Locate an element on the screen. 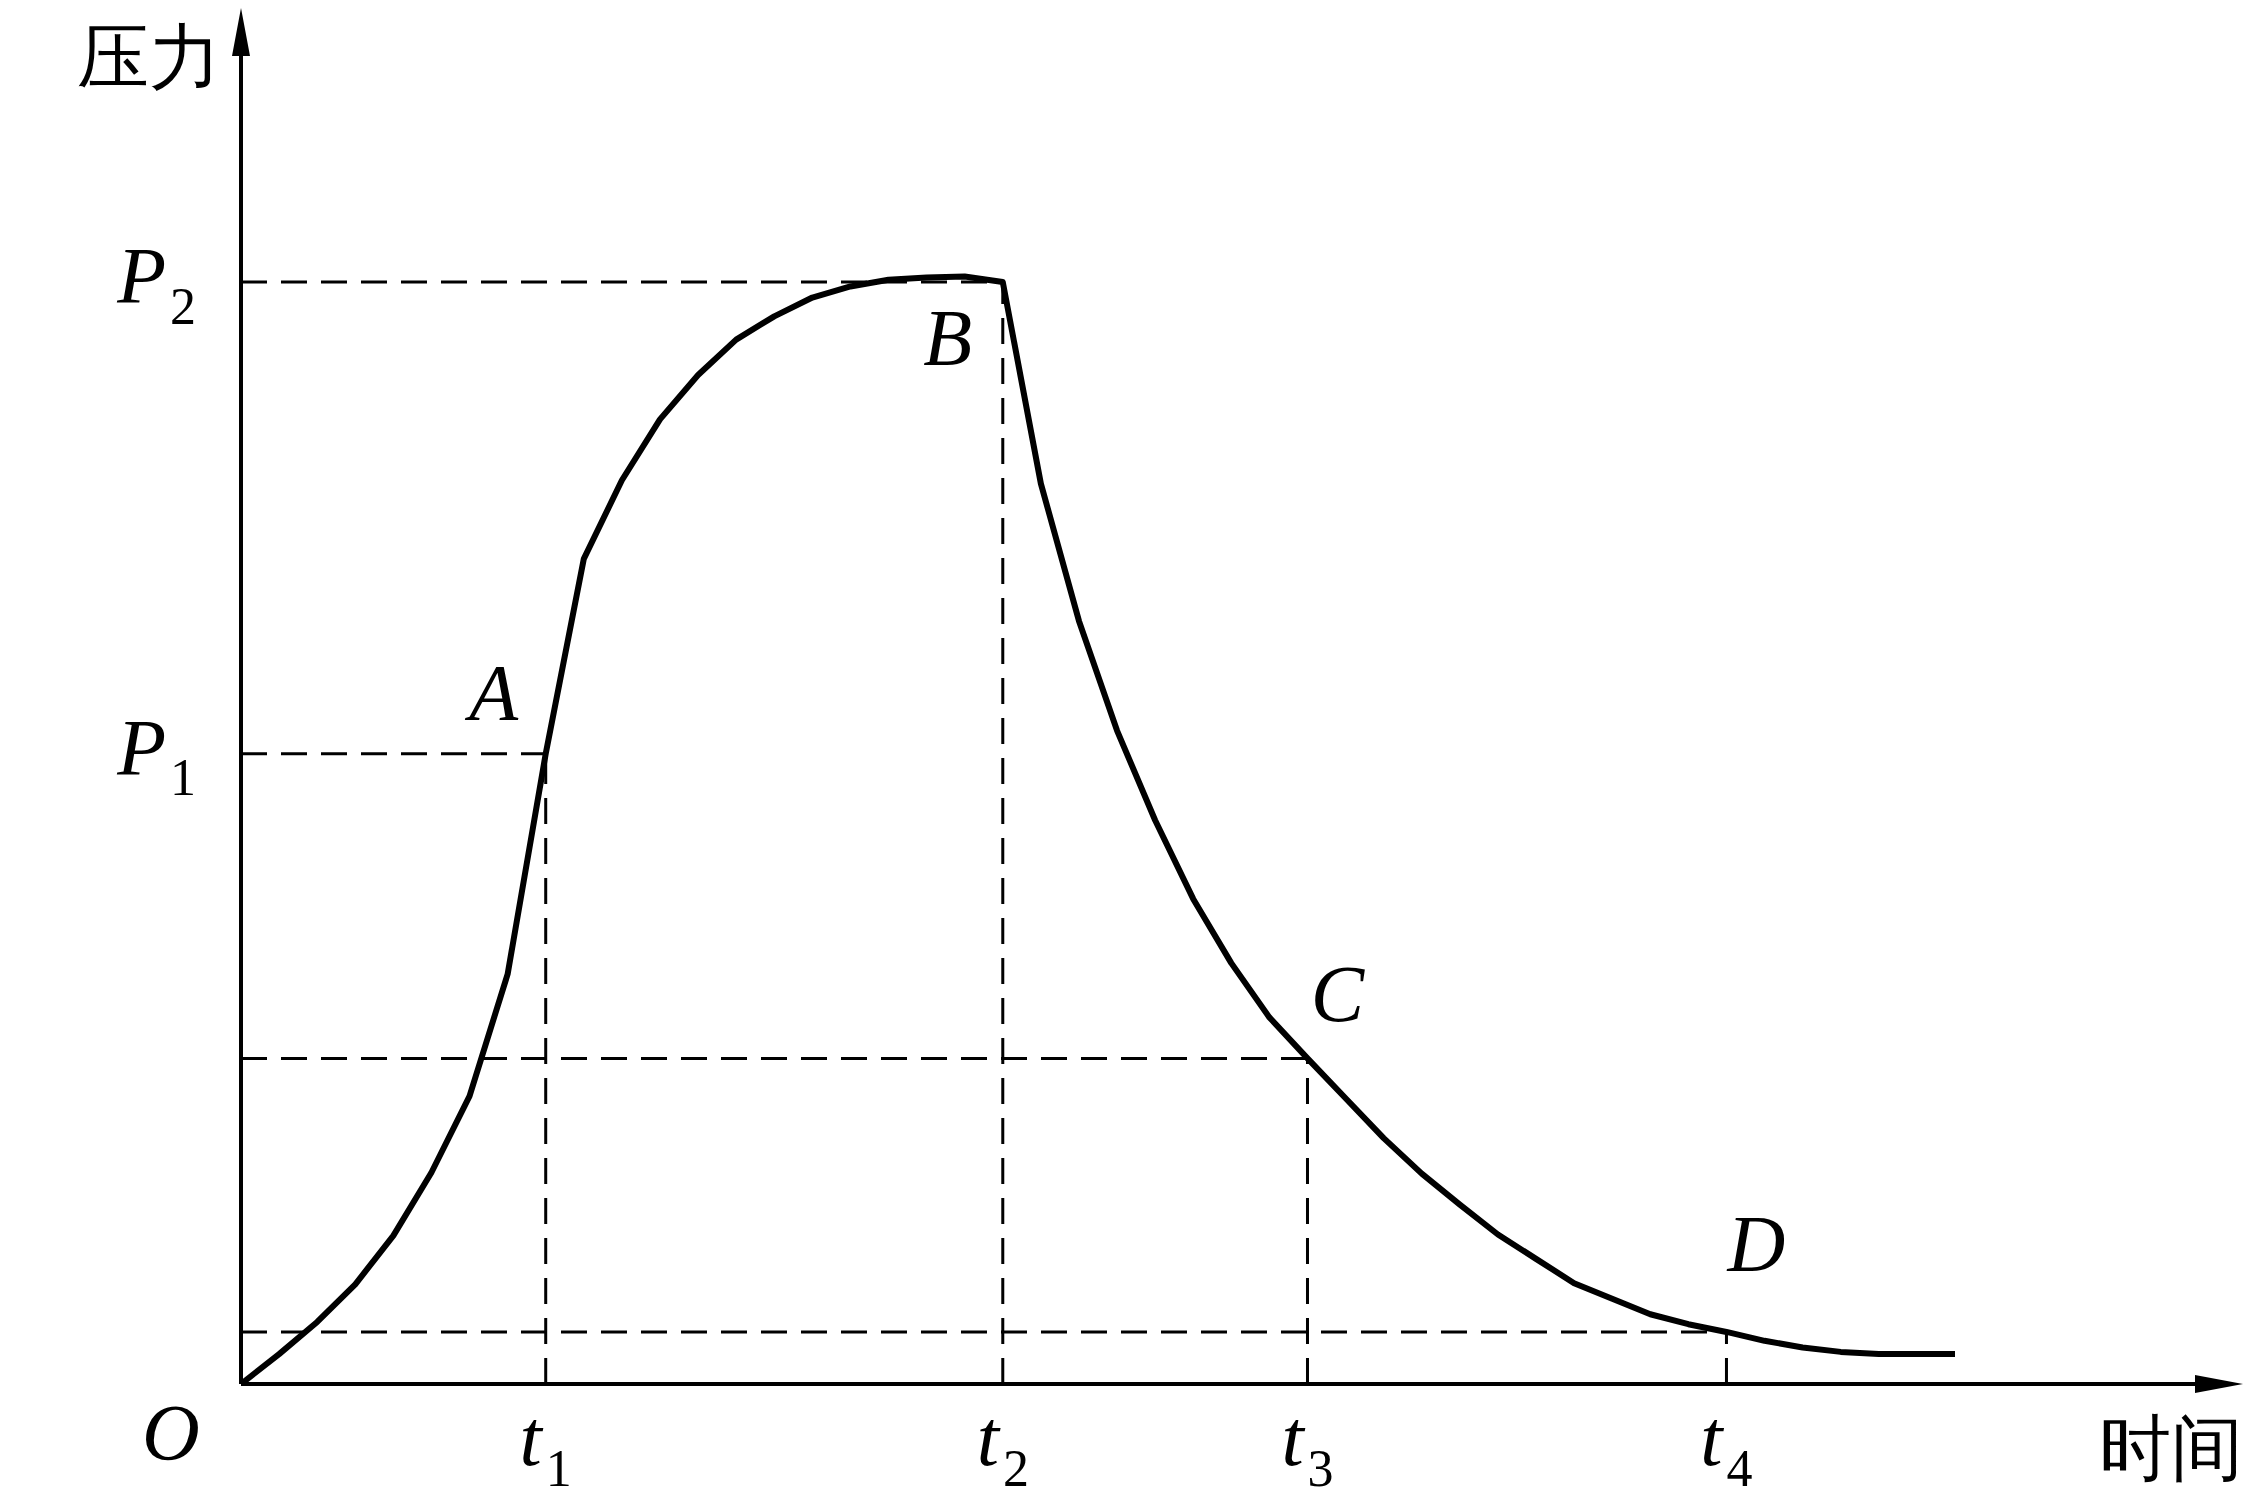 Image resolution: width=2249 pixels, height=1508 pixels. annotation: C is located at coordinates (1338, 994).